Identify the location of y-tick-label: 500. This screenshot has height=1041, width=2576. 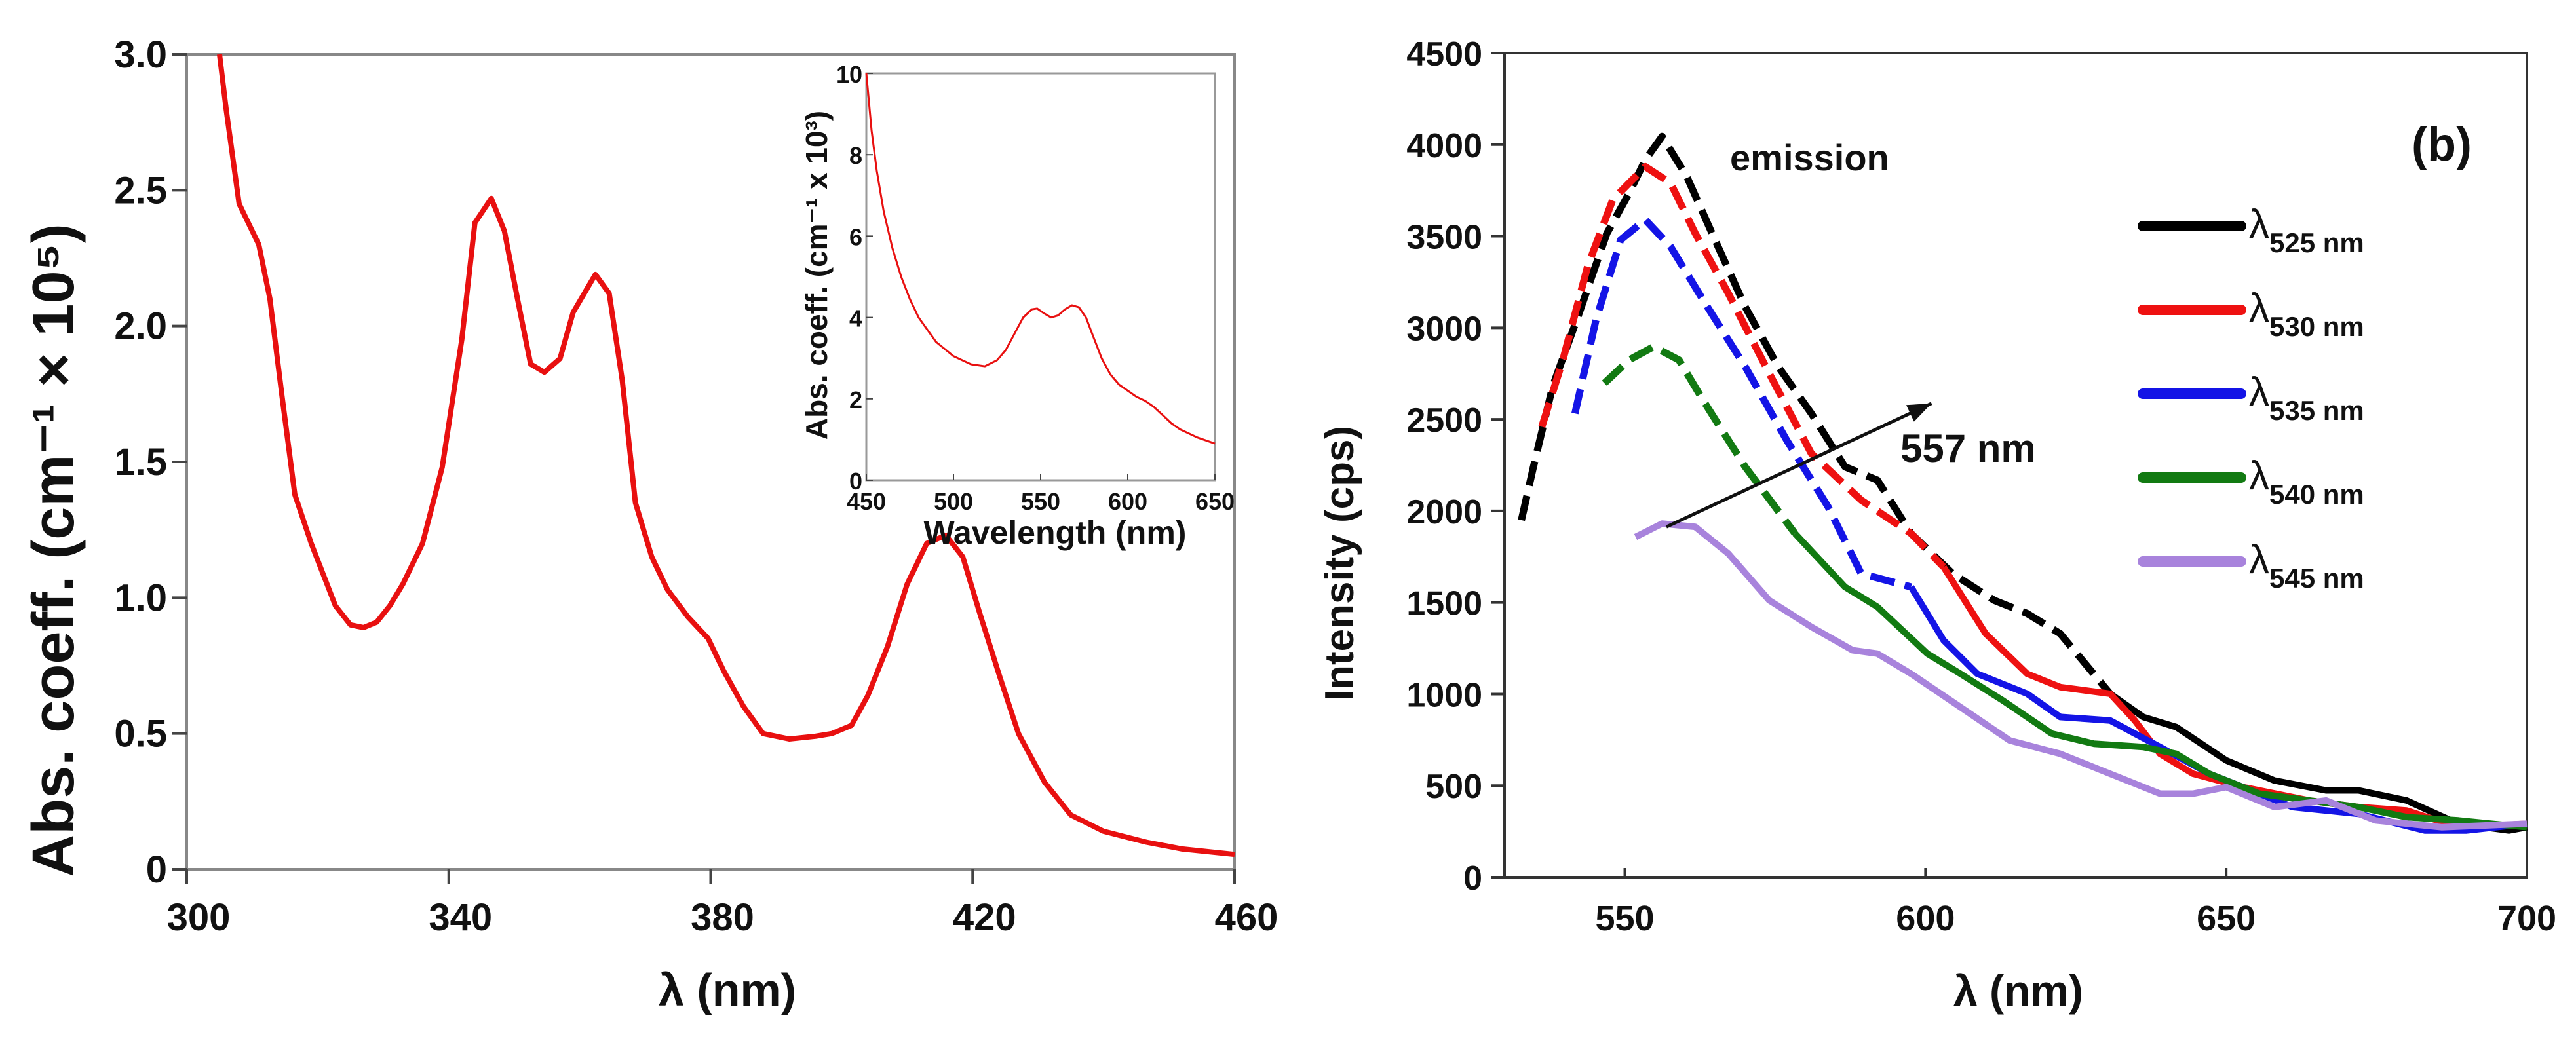
(1453, 787).